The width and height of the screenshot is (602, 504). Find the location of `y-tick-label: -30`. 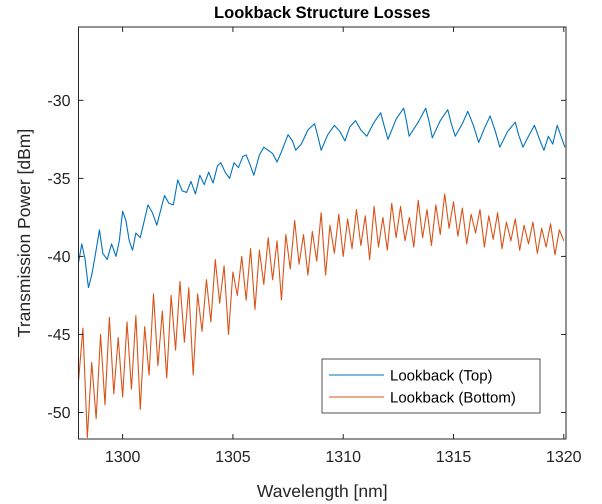

y-tick-label: -30 is located at coordinates (59, 101).